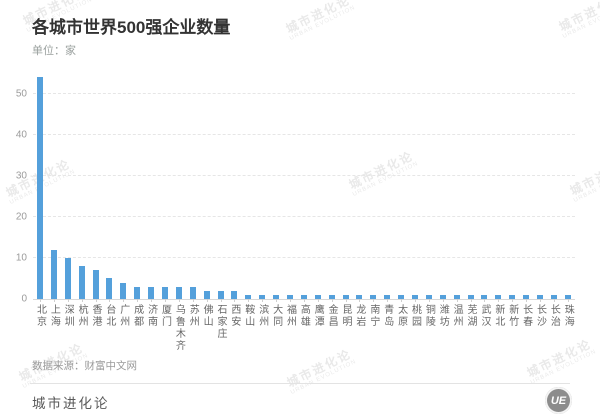 Image resolution: width=600 pixels, height=420 pixels. What do you see at coordinates (54, 316) in the screenshot?
I see `x-axis-label: 上海` at bounding box center [54, 316].